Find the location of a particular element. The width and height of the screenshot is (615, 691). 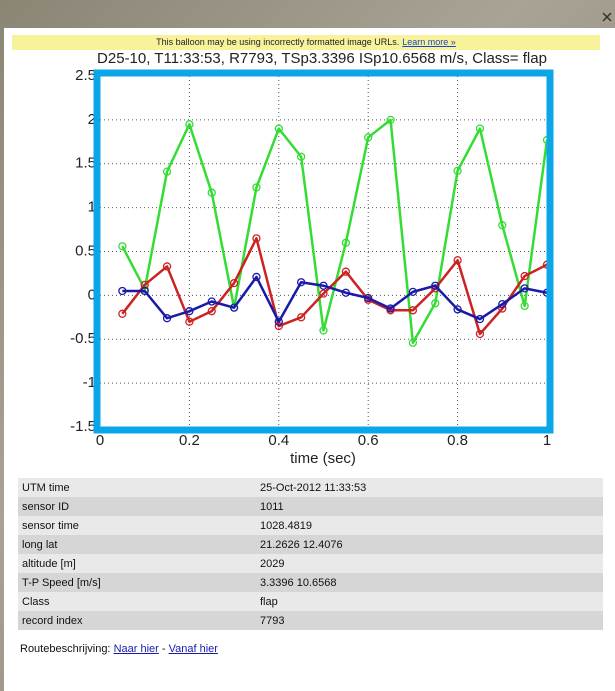

key-cell: sensor time is located at coordinates (137, 525).